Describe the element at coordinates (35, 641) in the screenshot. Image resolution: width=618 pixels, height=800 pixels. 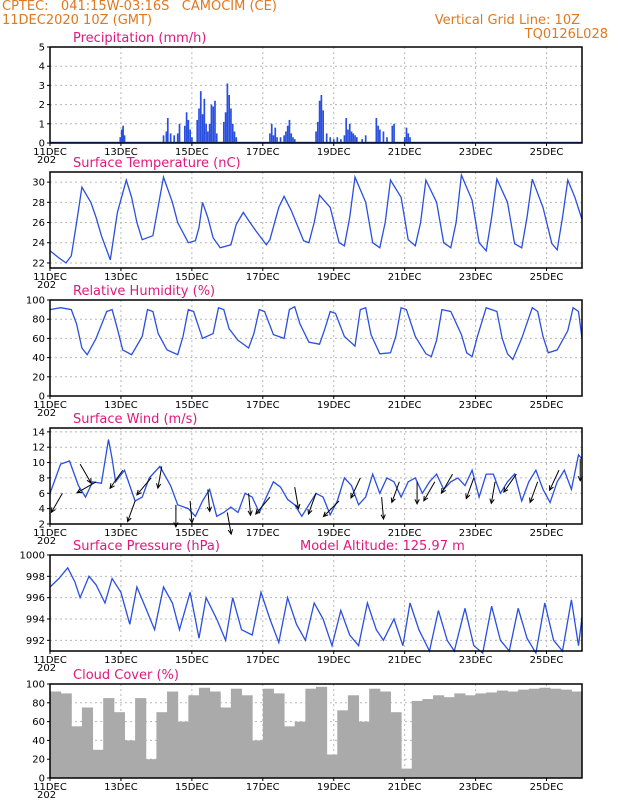
I see `y-tick-label: 992` at that location.